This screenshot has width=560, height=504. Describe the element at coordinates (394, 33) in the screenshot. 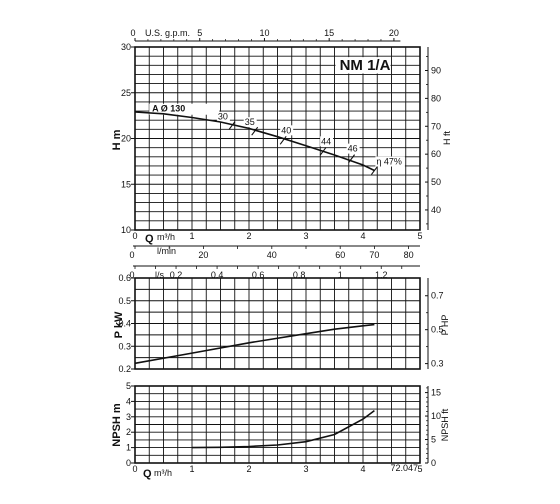

I see `gpm-tick-label: 20` at that location.